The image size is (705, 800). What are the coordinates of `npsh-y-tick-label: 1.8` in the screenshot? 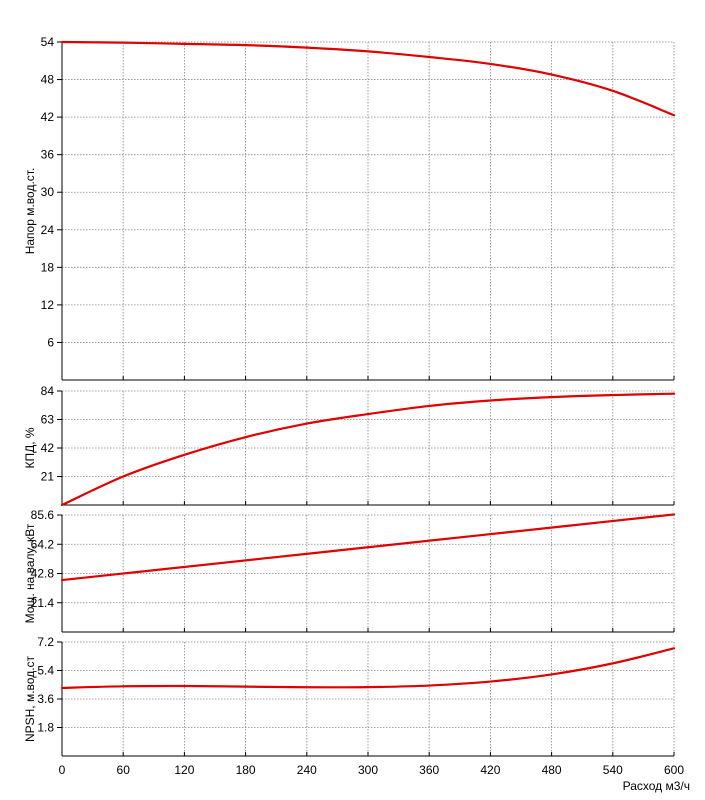 It's located at (45, 728).